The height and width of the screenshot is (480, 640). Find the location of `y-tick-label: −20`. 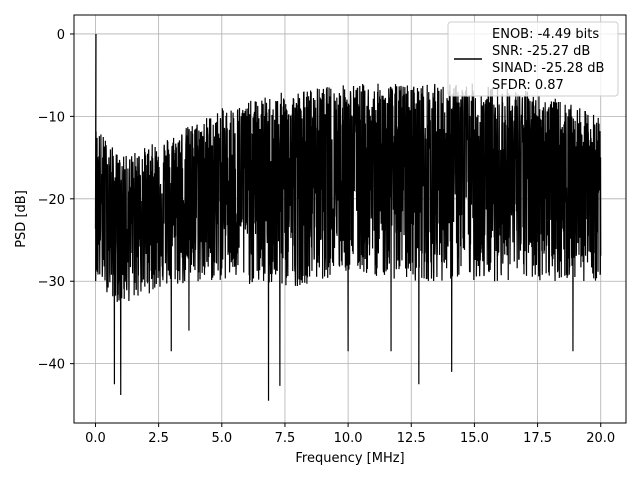

y-tick-label: −20 is located at coordinates (51, 200).